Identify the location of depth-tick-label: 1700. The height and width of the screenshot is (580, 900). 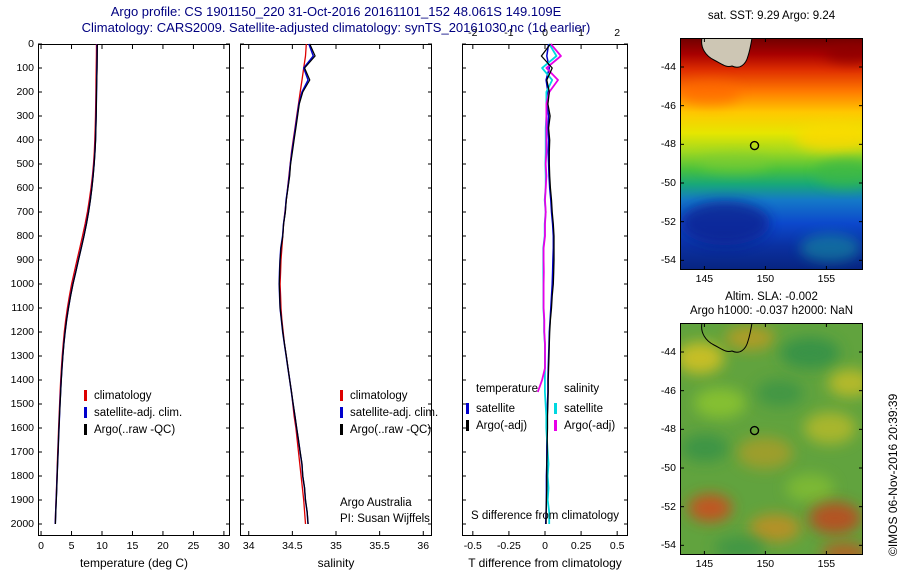
(22, 452).